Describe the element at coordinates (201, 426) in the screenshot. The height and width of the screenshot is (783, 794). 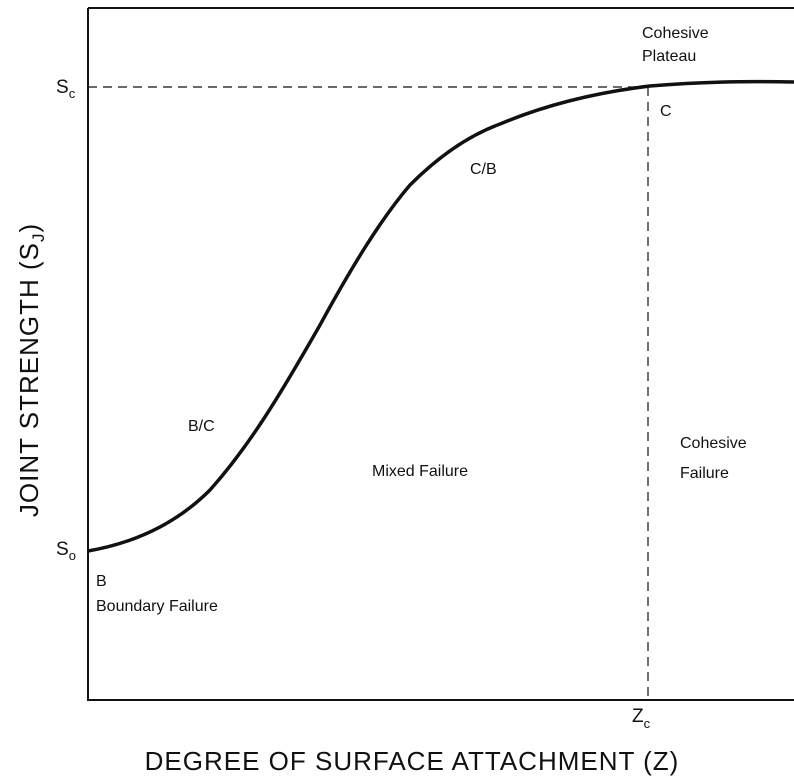
I see `annotation: B/C` at that location.